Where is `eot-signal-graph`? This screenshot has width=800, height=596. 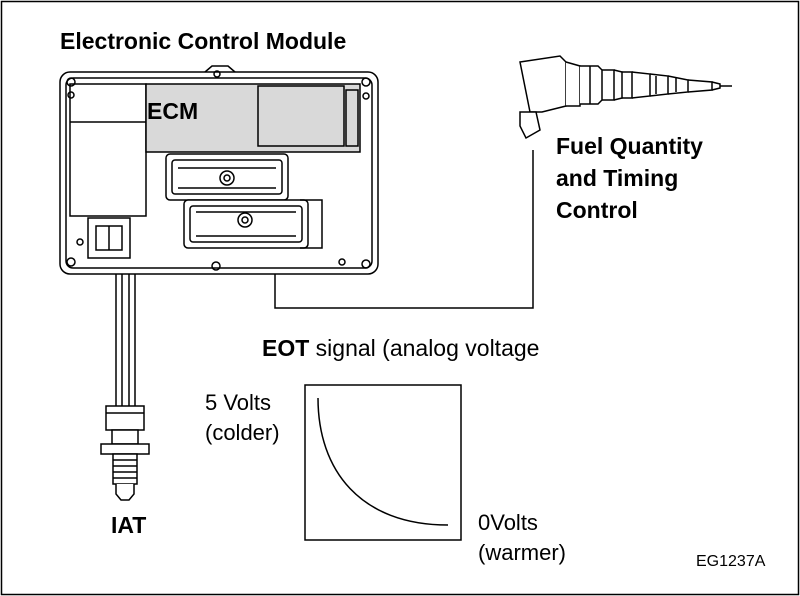
eot-signal-graph is located at coordinates (383, 462).